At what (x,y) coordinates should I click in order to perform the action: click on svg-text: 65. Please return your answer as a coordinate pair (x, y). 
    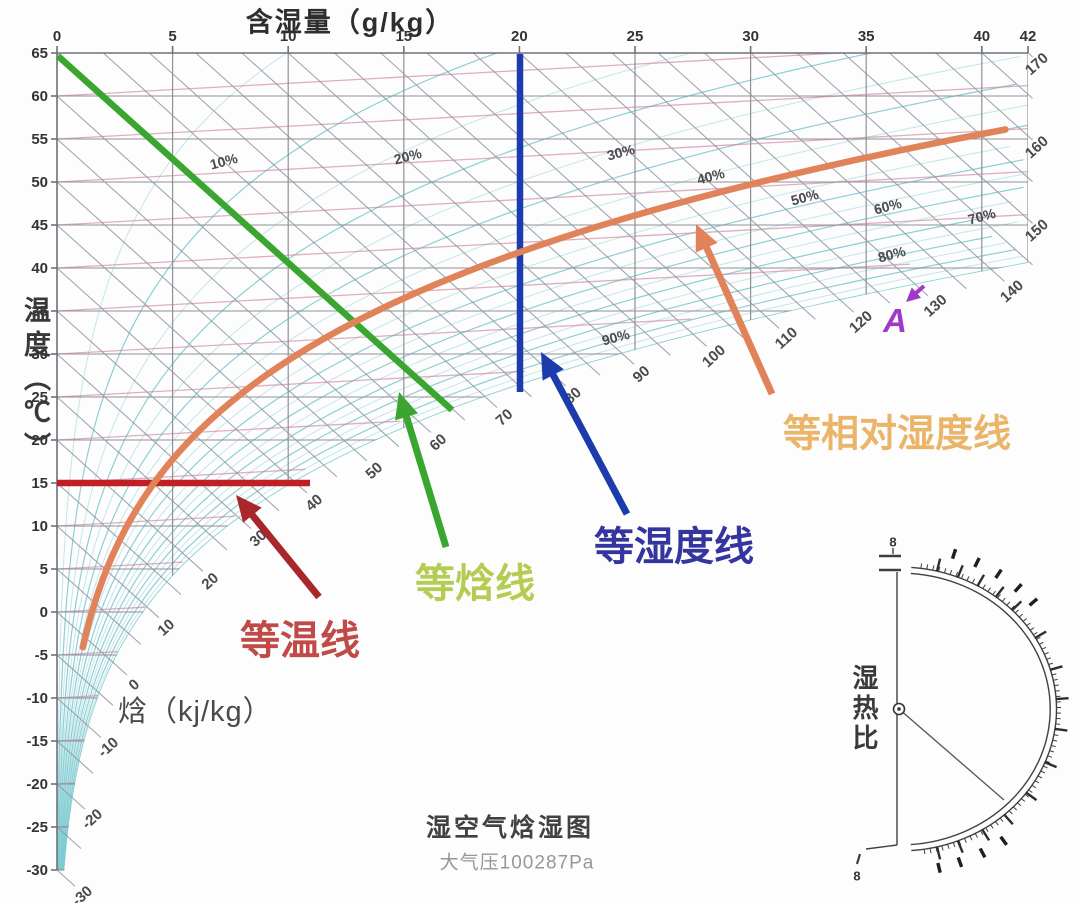
    Looking at the image, I should click on (39, 53).